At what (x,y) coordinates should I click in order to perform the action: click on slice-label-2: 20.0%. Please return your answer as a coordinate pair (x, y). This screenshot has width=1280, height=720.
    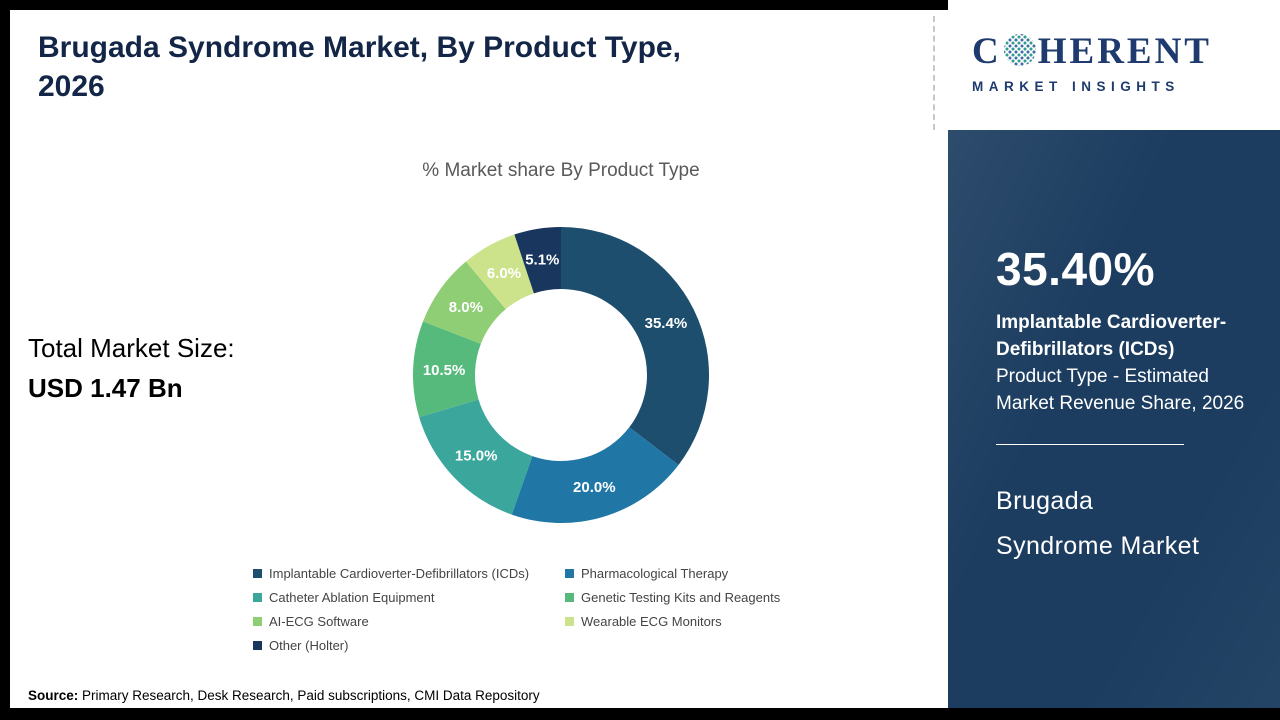
    Looking at the image, I should click on (594, 487).